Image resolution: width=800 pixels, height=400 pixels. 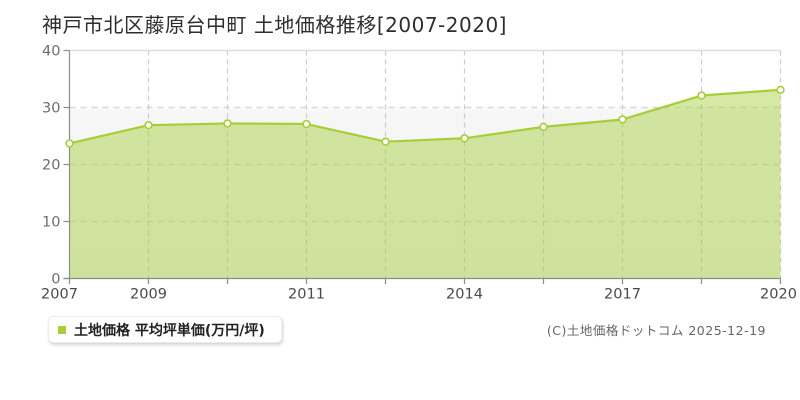 What do you see at coordinates (778, 295) in the screenshot?
I see `svg-text: 2020` at bounding box center [778, 295].